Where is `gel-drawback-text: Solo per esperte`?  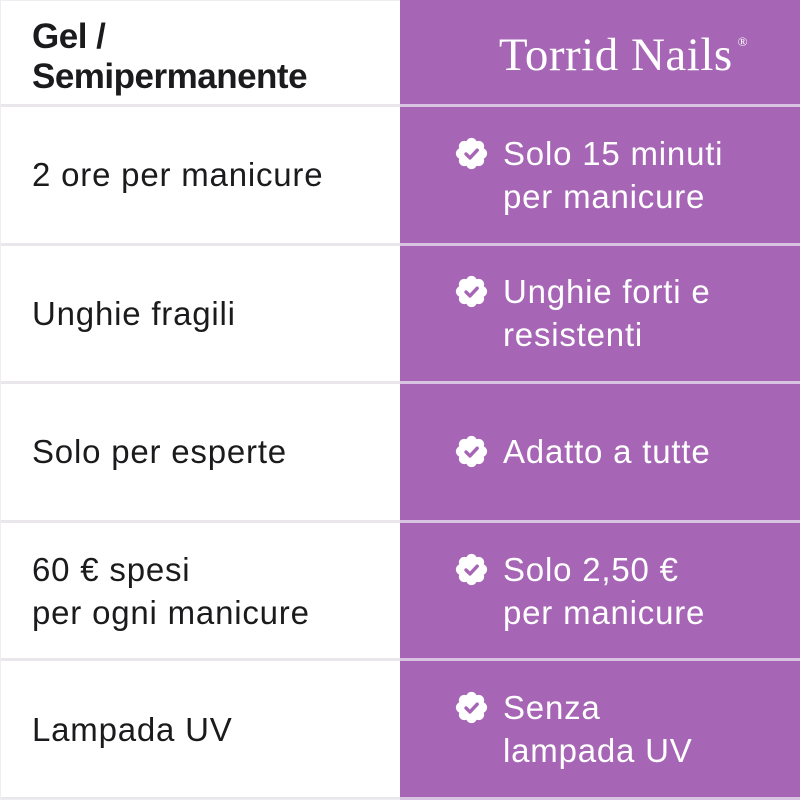
gel-drawback-text: Solo per esperte is located at coordinates (159, 451).